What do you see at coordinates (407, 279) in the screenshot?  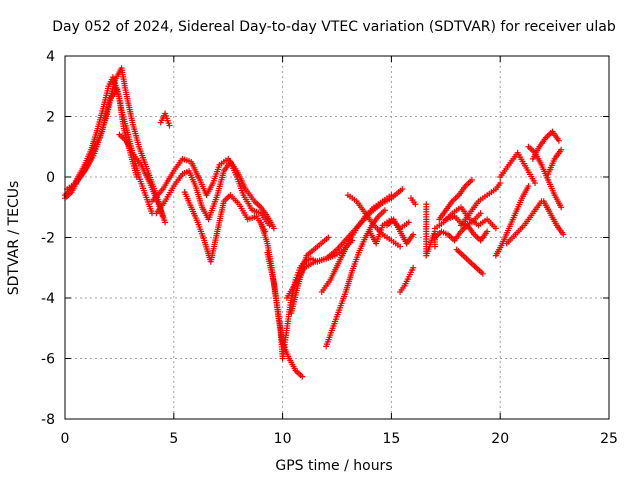 I see `series-segment-16-low` at bounding box center [407, 279].